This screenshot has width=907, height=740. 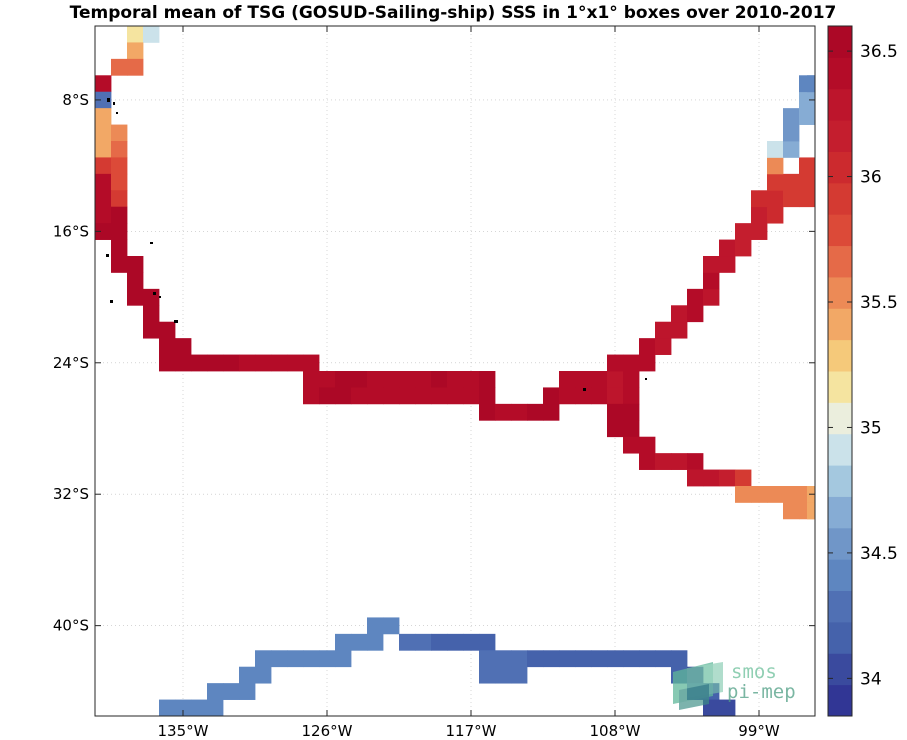 I want to click on x-tick-label: 135°W, so click(x=183, y=731).